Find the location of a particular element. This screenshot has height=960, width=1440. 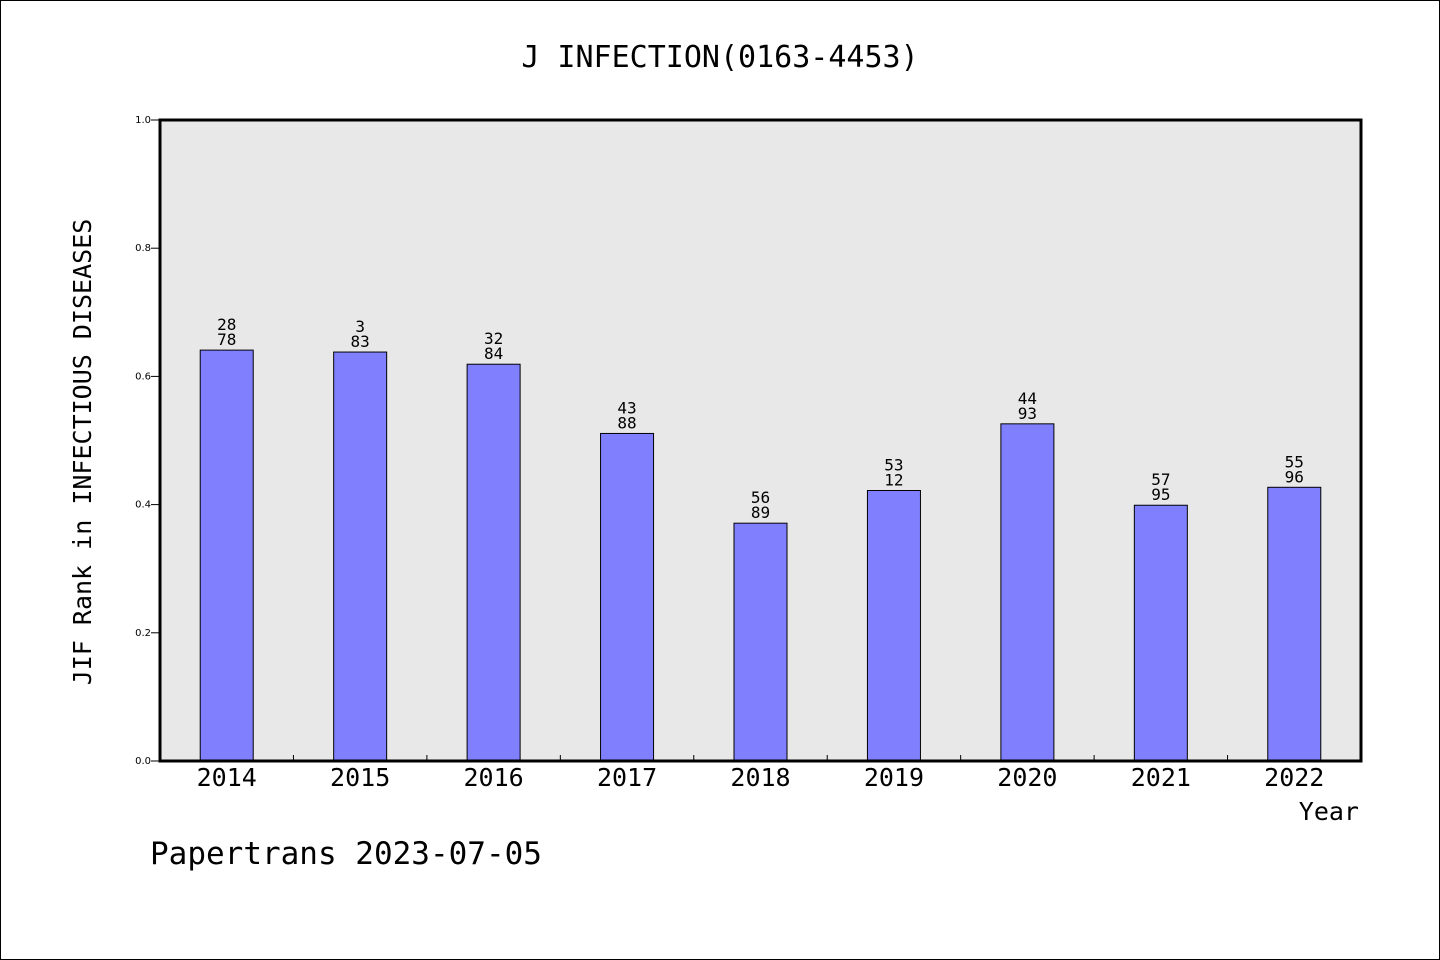

bar-label-rank: 43 is located at coordinates (626, 407).